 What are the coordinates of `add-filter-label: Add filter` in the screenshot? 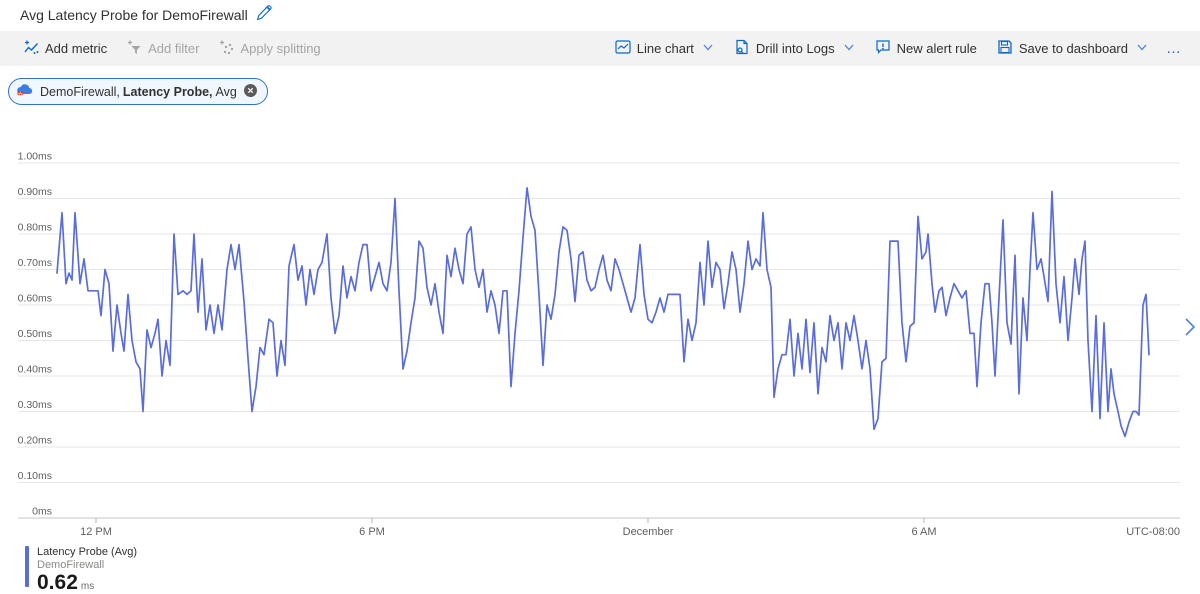 It's located at (174, 48).